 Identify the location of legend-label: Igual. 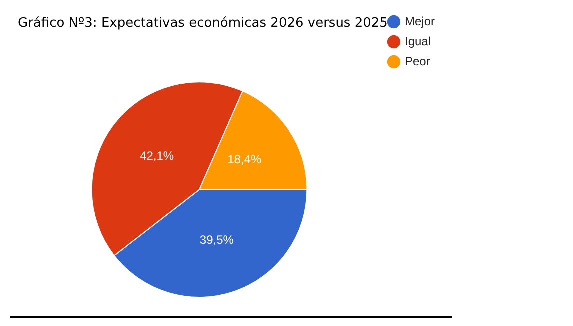
(418, 41).